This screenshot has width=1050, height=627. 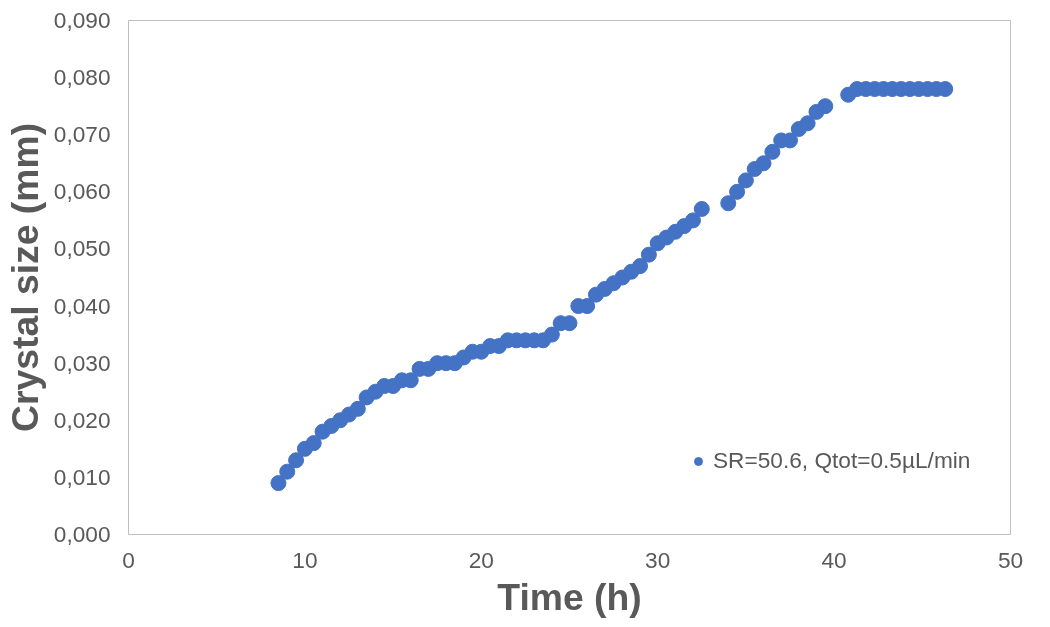 I want to click on y-tick-label: 0,090, so click(x=82, y=20).